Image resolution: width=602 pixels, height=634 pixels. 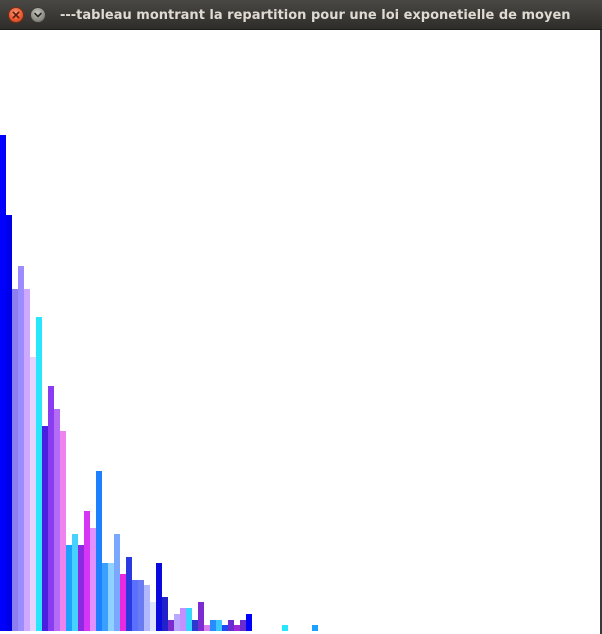 What do you see at coordinates (601, 332) in the screenshot?
I see `window-border-right` at bounding box center [601, 332].